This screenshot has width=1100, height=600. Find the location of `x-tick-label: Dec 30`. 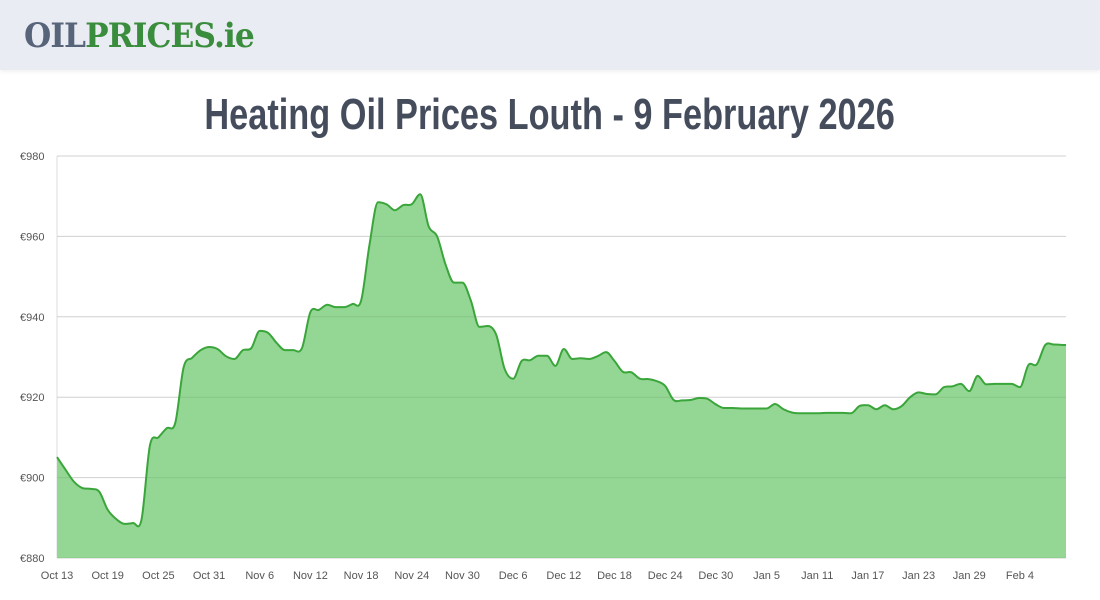

x-tick-label: Dec 30 is located at coordinates (715, 576).